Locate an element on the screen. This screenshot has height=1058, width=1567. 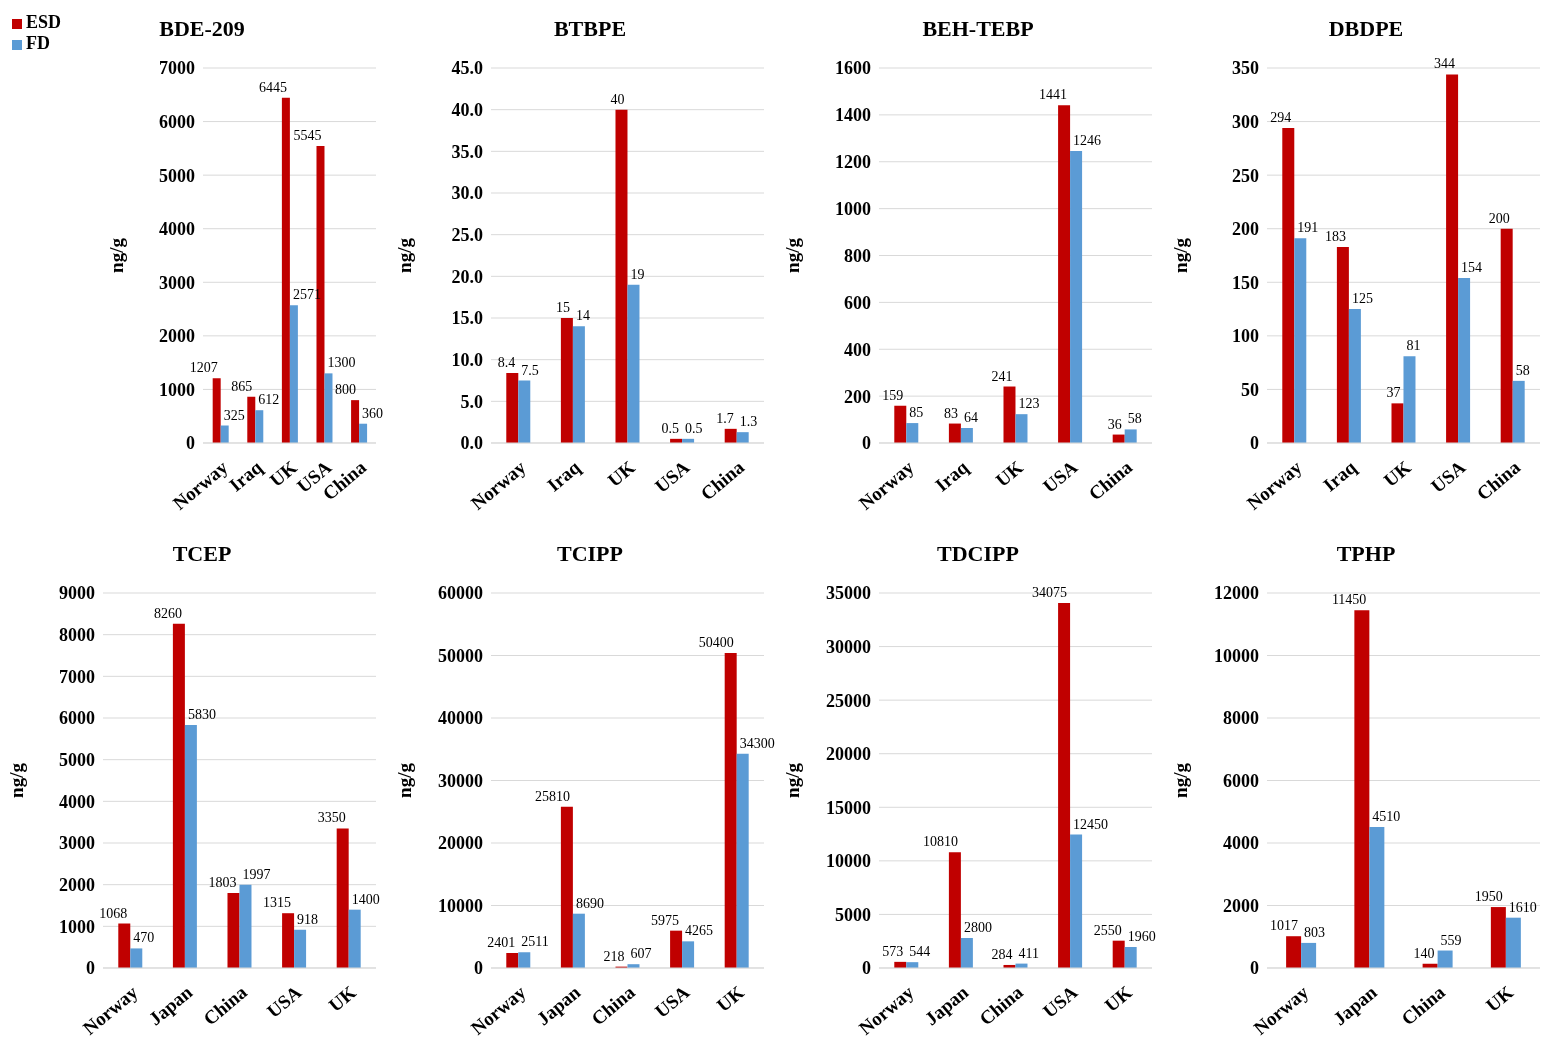
data-label: 2401 is located at coordinates (501, 942).